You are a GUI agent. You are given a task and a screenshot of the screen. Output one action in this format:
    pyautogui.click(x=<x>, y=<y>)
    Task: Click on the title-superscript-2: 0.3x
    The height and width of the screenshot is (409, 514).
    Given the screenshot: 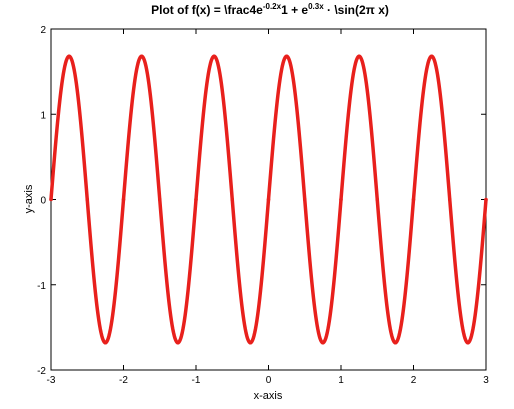 What is the action you would take?
    pyautogui.click(x=316, y=6)
    